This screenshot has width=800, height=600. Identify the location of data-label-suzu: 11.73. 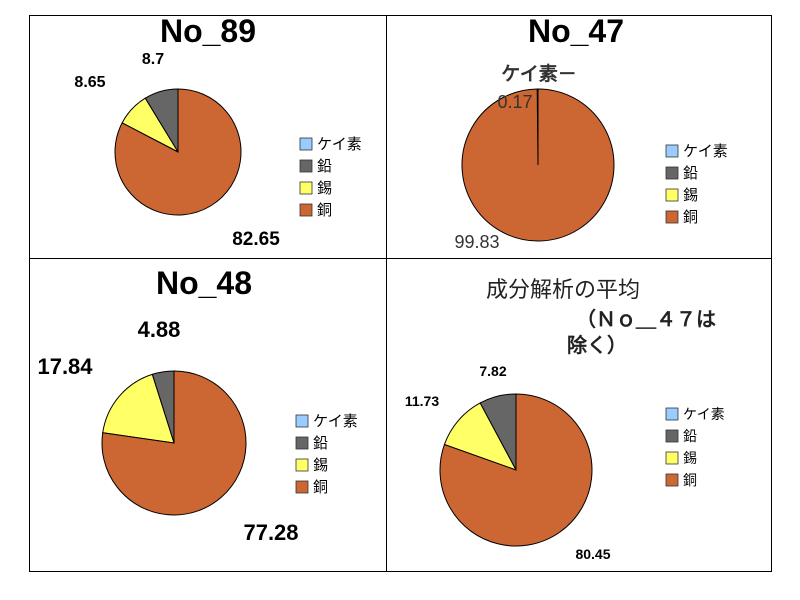
(422, 401).